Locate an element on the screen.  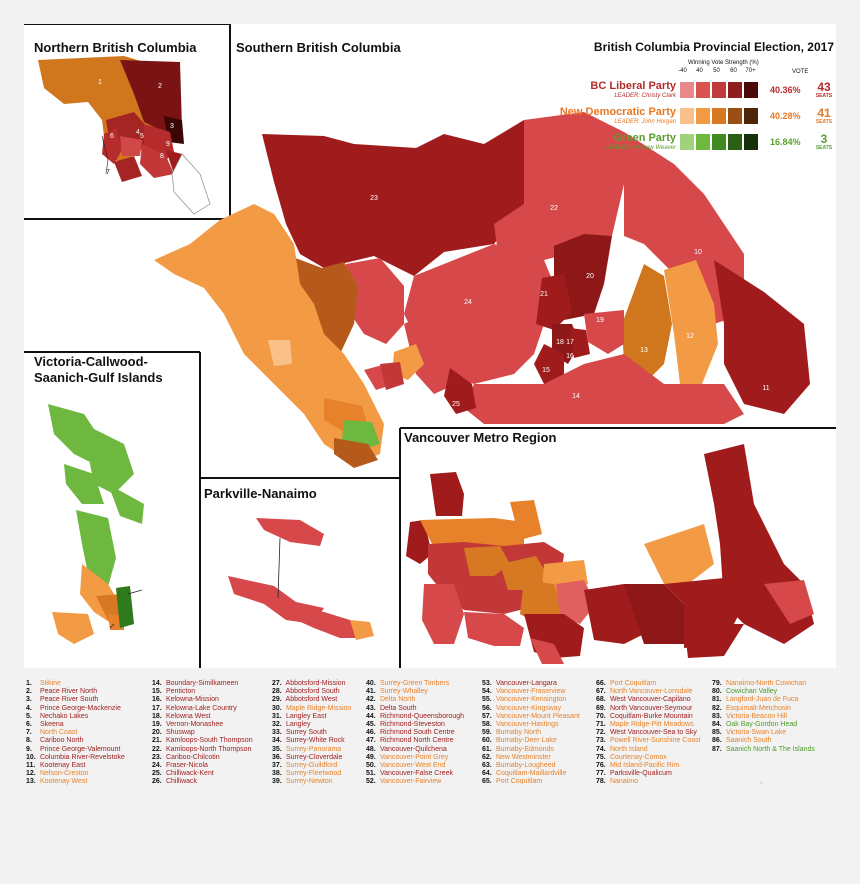
district-entry: 64. Coquitlam-Maillardville is located at coordinates (531, 774).